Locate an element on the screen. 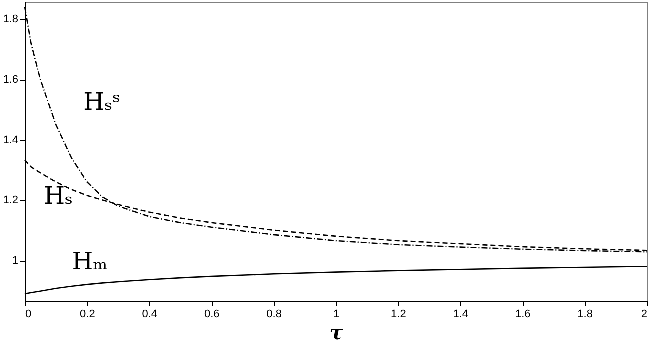  x-tick-label: 1.2 is located at coordinates (398, 314).